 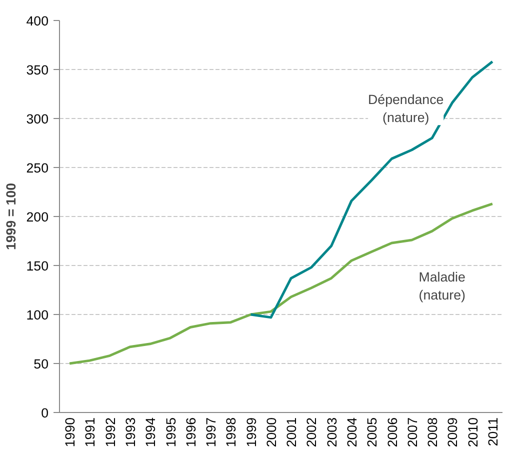 I want to click on x-tick-label: 1994, so click(x=150, y=432).